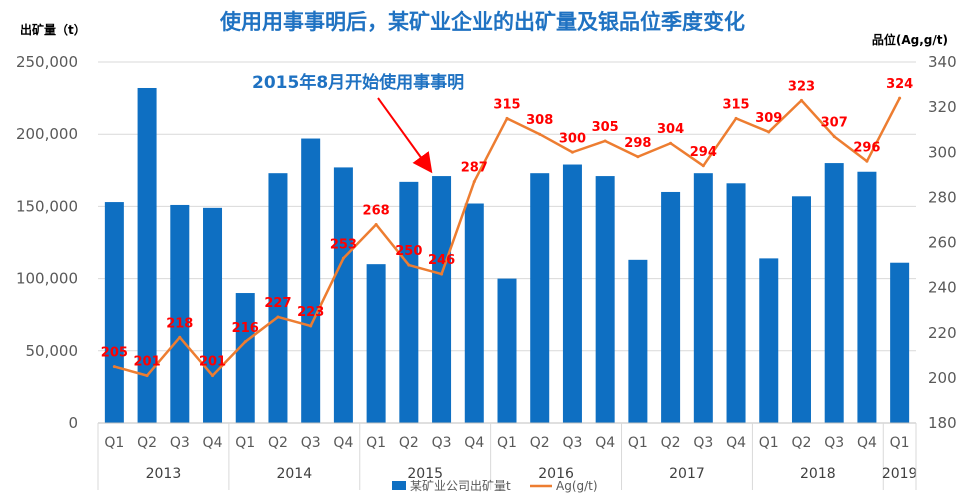  Describe the element at coordinates (277, 303) in the screenshot. I see `data-label: 227` at that location.